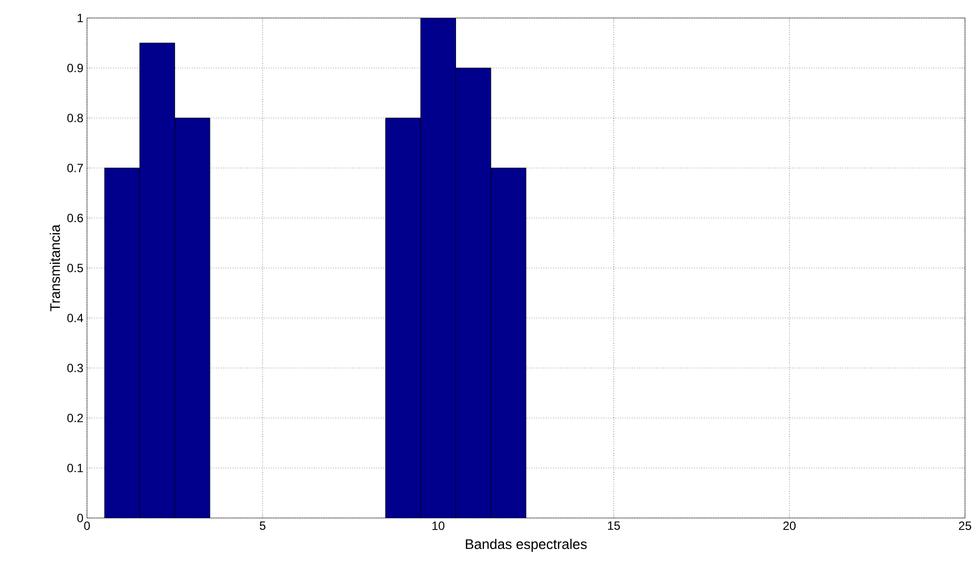 The width and height of the screenshot is (980, 587). Describe the element at coordinates (55, 268) in the screenshot. I see `y-axis-title: Transmitancia` at that location.